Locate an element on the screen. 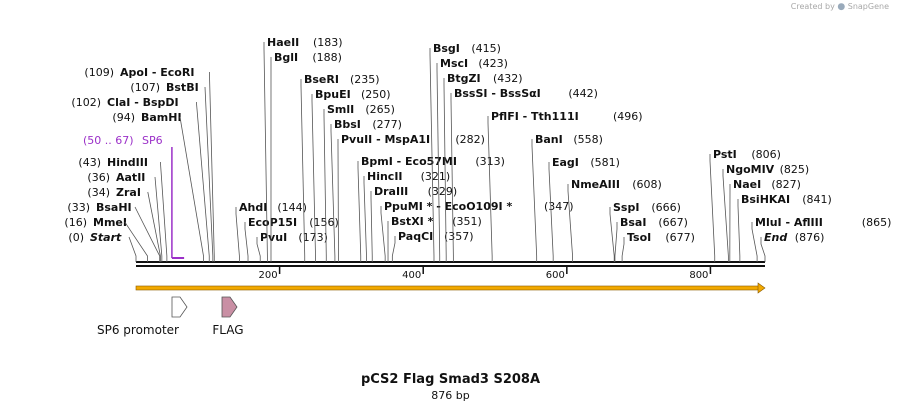 The width and height of the screenshot is (901, 411). site-name-label: BbsI is located at coordinates (347, 124).